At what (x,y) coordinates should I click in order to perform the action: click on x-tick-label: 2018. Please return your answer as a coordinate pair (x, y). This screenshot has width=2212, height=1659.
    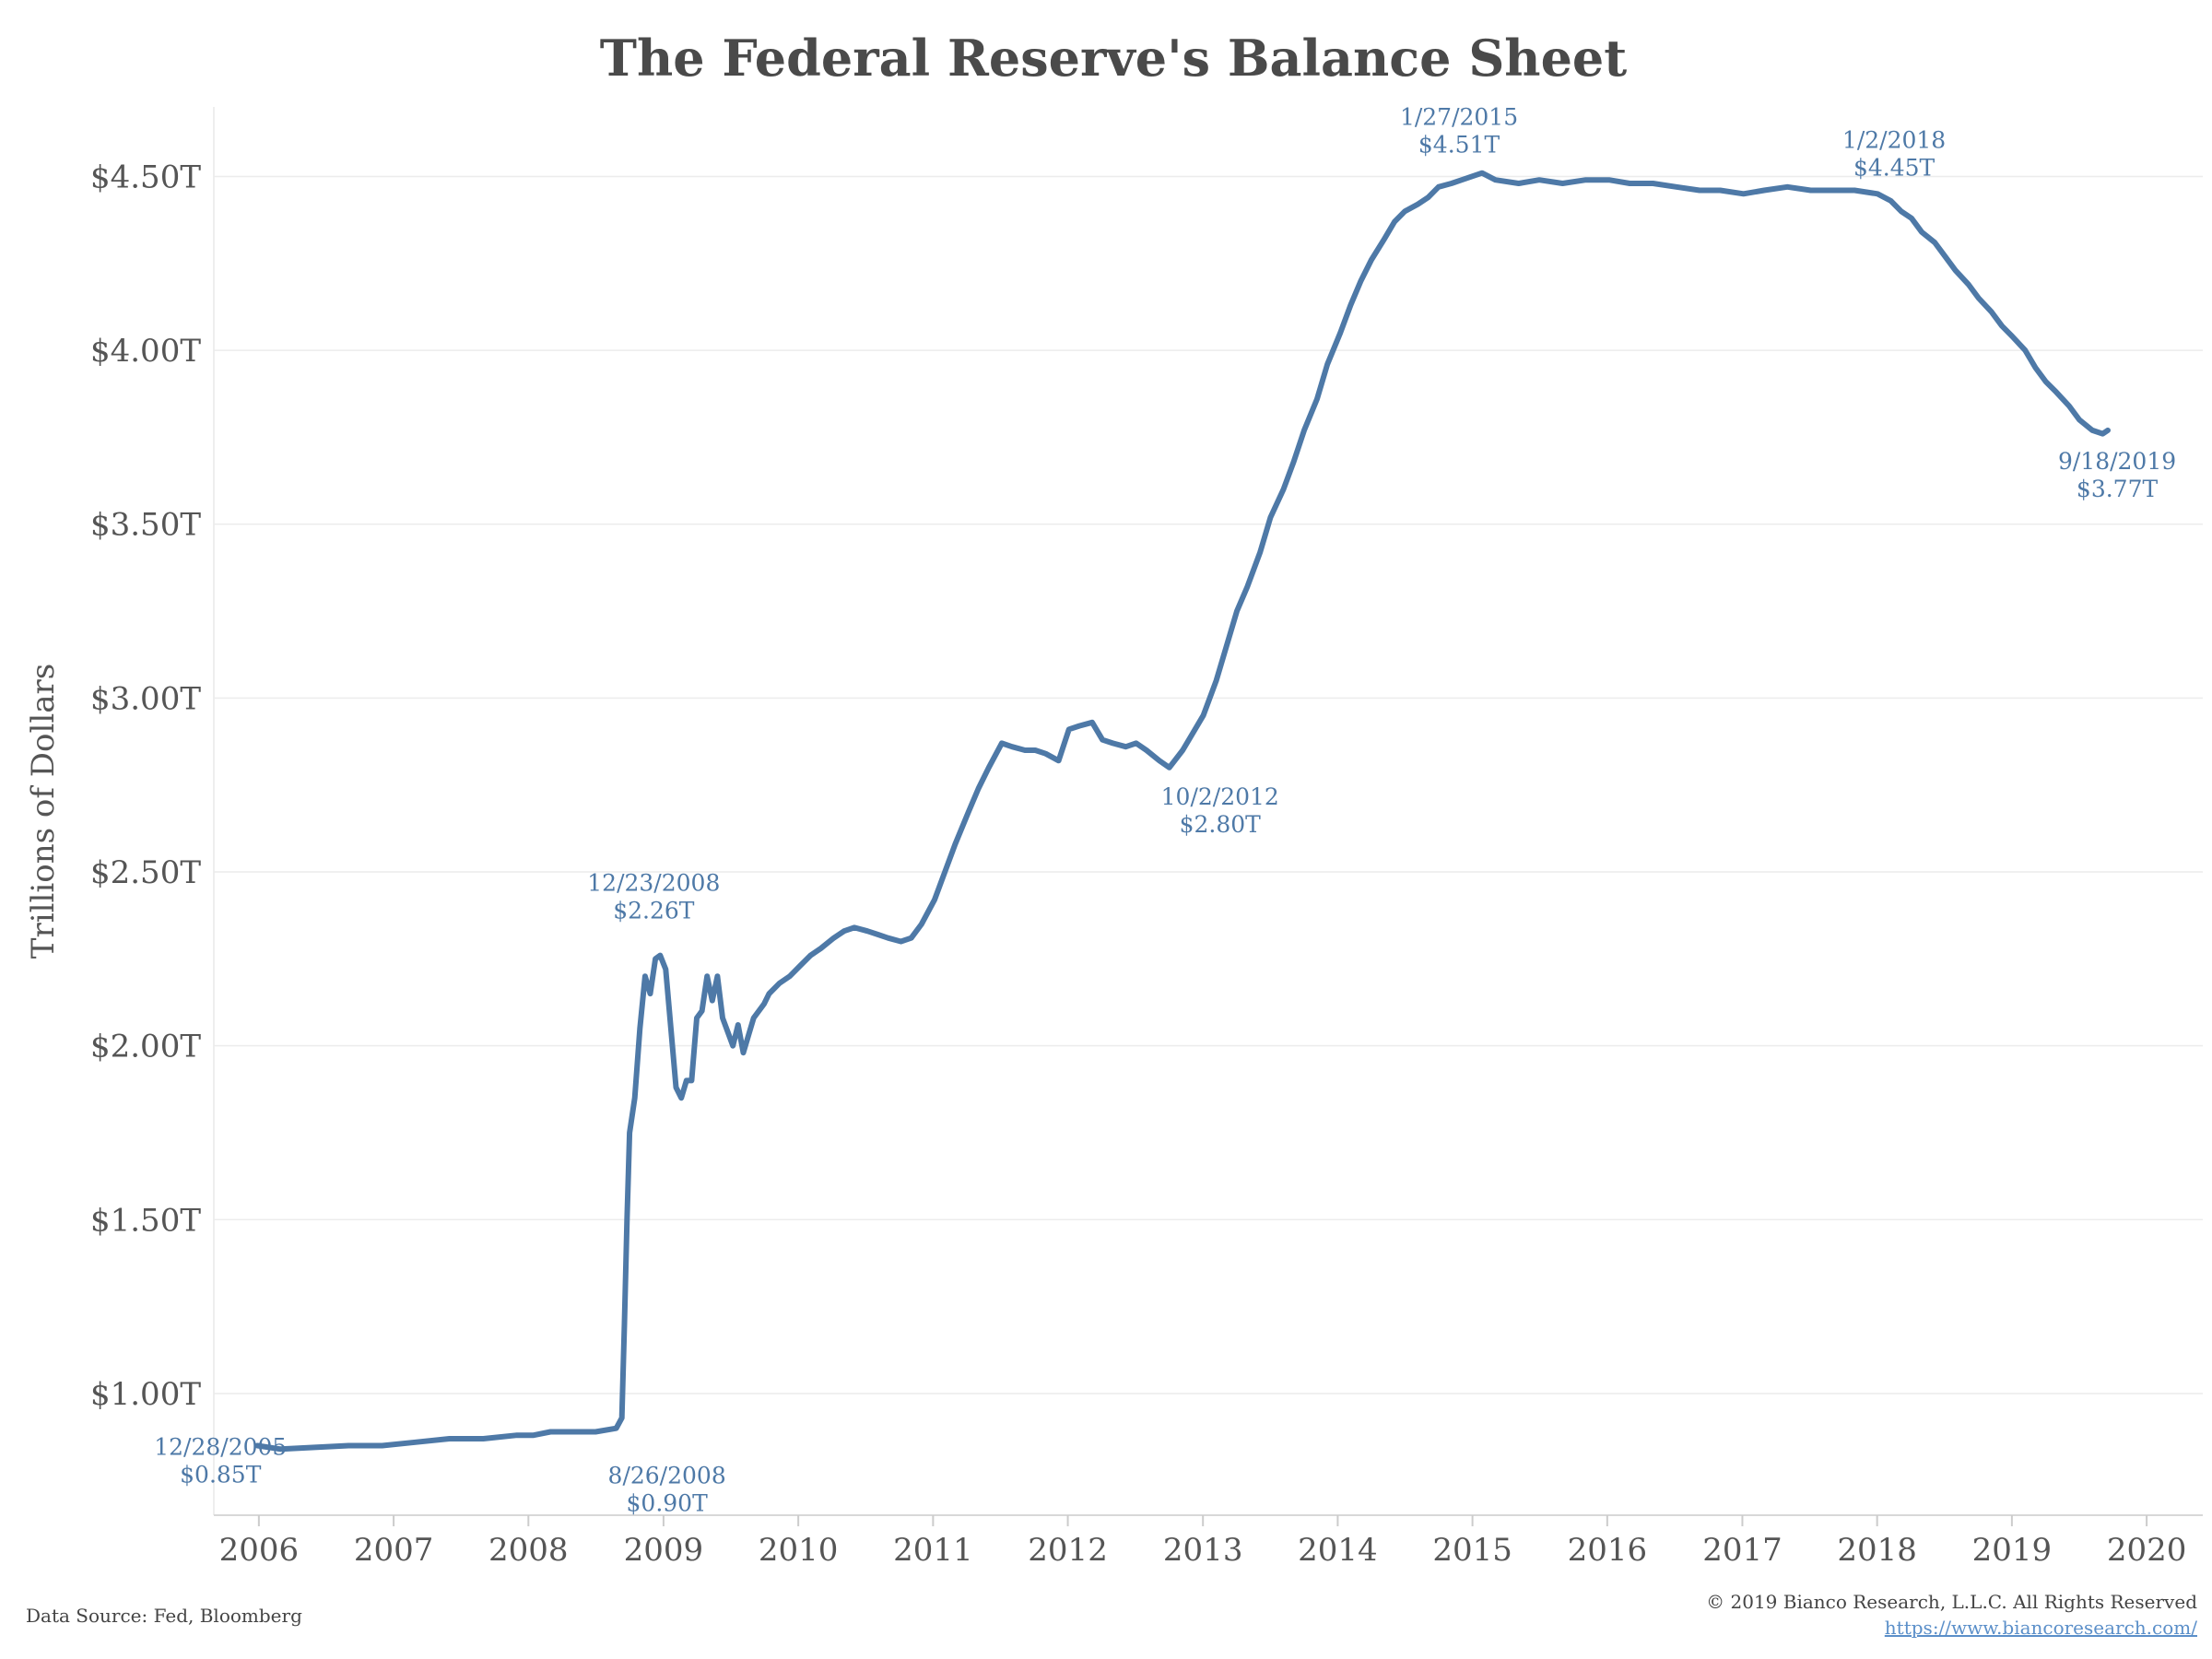
    Looking at the image, I should click on (1877, 1550).